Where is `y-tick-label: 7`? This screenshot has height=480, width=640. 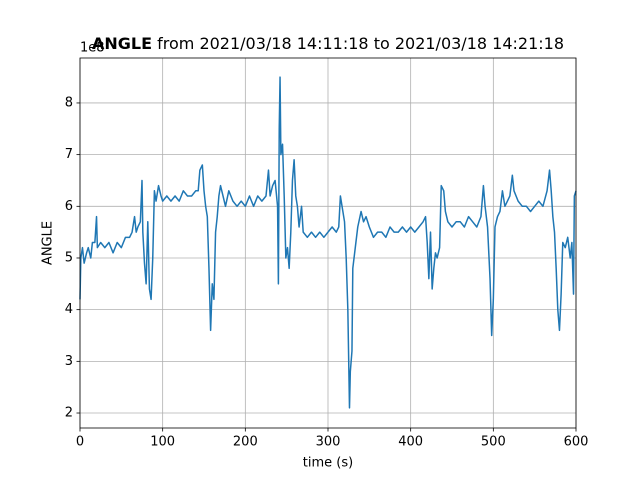
y-tick-label: 7 is located at coordinates (69, 154).